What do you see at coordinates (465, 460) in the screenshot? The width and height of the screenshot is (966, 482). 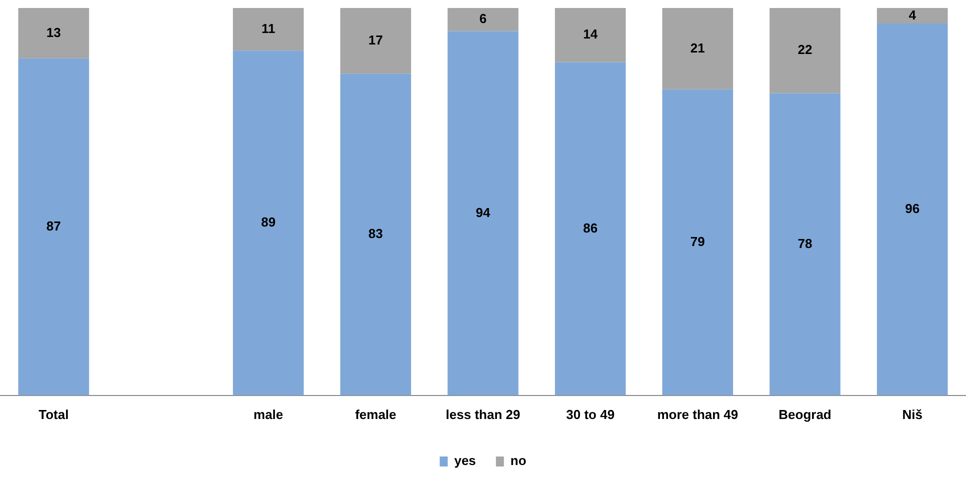 I see `legend-label: yes` at bounding box center [465, 460].